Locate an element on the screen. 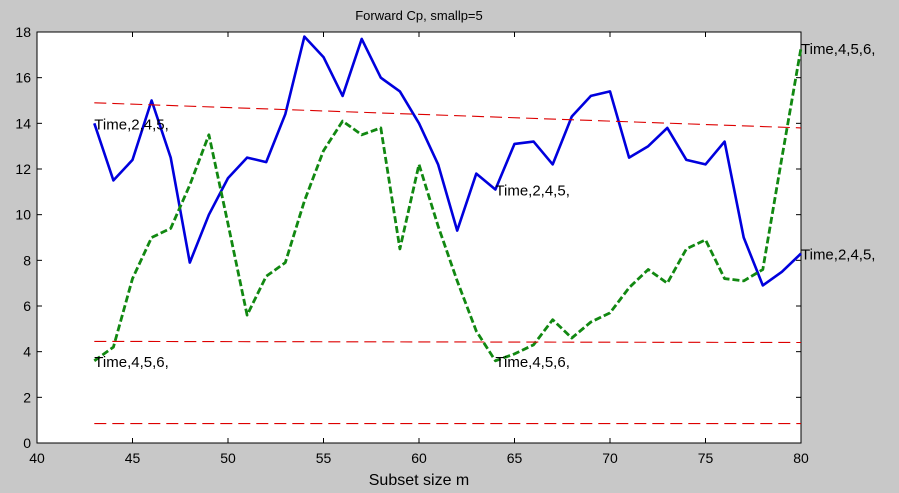 This screenshot has height=493, width=899. y-tick-label: 12 is located at coordinates (23, 169).